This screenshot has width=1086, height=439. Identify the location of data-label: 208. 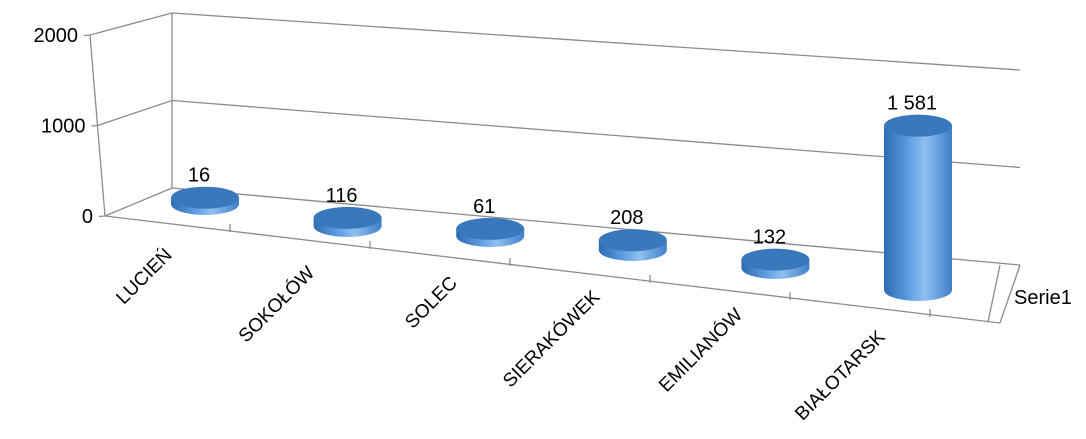
(626, 218).